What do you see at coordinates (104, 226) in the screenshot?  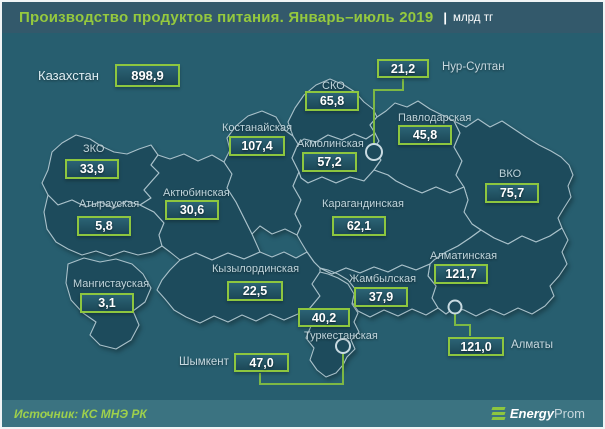 I see `region-value-atyrau: 5,8` at bounding box center [104, 226].